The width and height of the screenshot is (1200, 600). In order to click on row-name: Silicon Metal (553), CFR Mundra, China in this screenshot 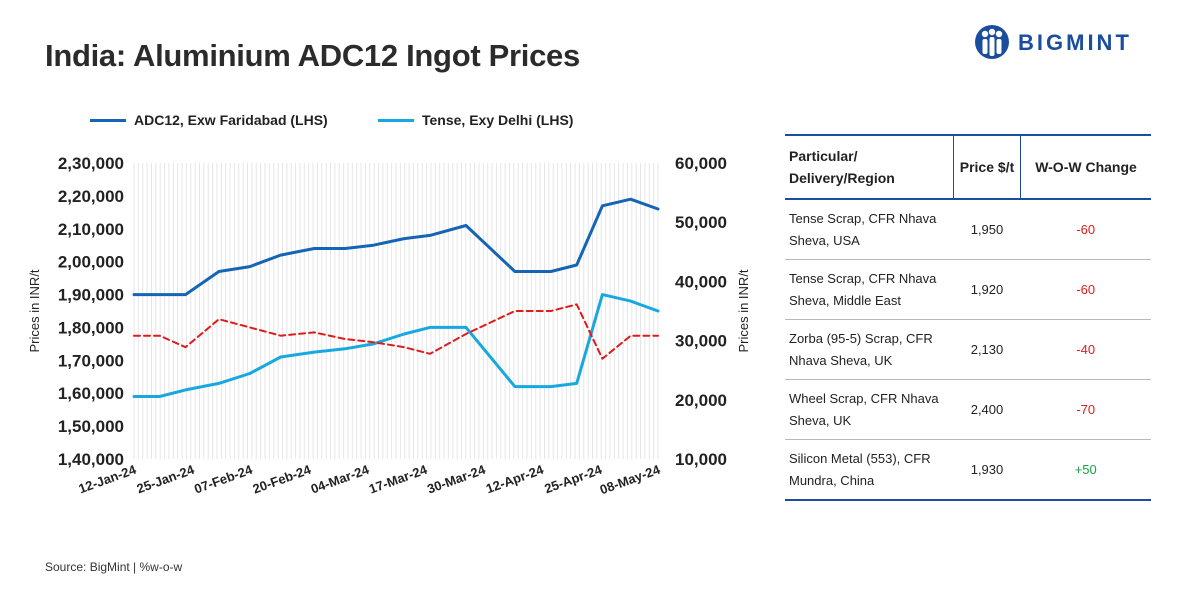, I will do `click(869, 470)`.